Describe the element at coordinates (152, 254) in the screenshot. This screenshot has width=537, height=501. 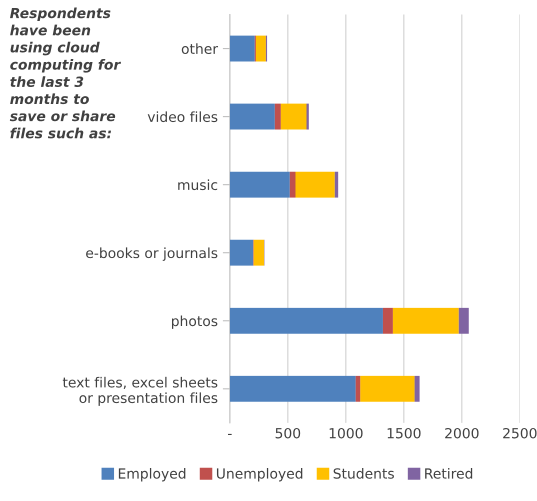
I see `y-tick-label: e-books or journals` at that location.